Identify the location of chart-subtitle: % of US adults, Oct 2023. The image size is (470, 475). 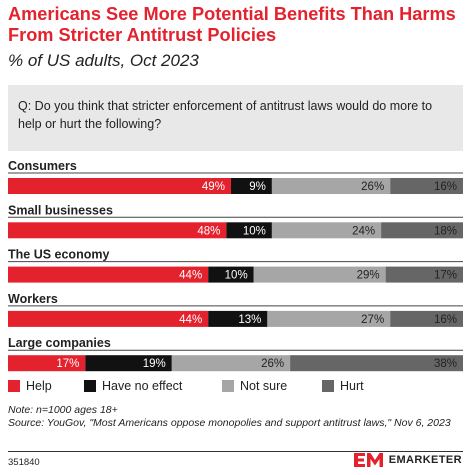
(103, 60).